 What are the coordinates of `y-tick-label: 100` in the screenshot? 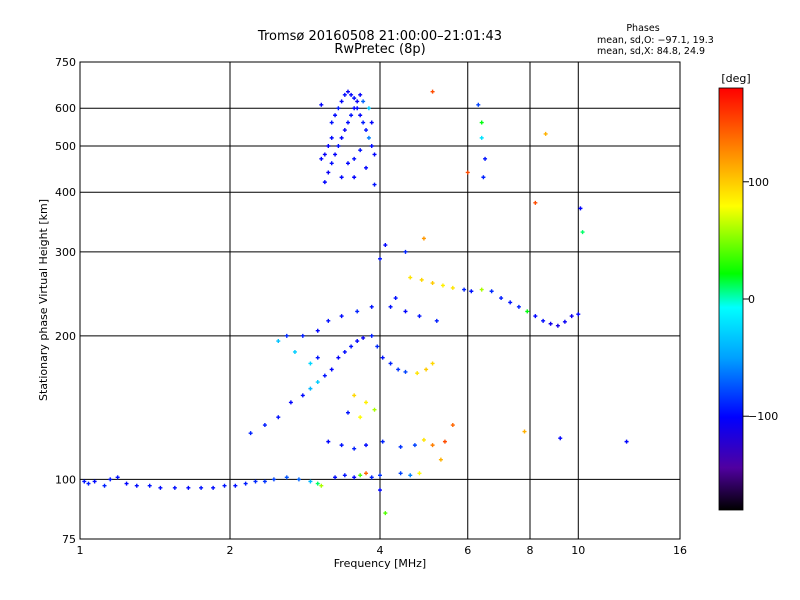 It's located at (65, 479).